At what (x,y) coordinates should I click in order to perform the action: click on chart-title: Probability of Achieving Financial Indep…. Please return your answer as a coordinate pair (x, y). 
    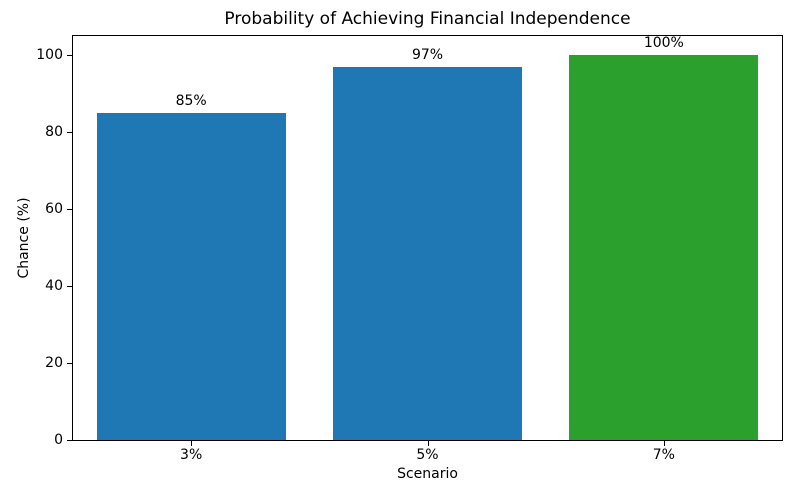
    Looking at the image, I should click on (427, 19).